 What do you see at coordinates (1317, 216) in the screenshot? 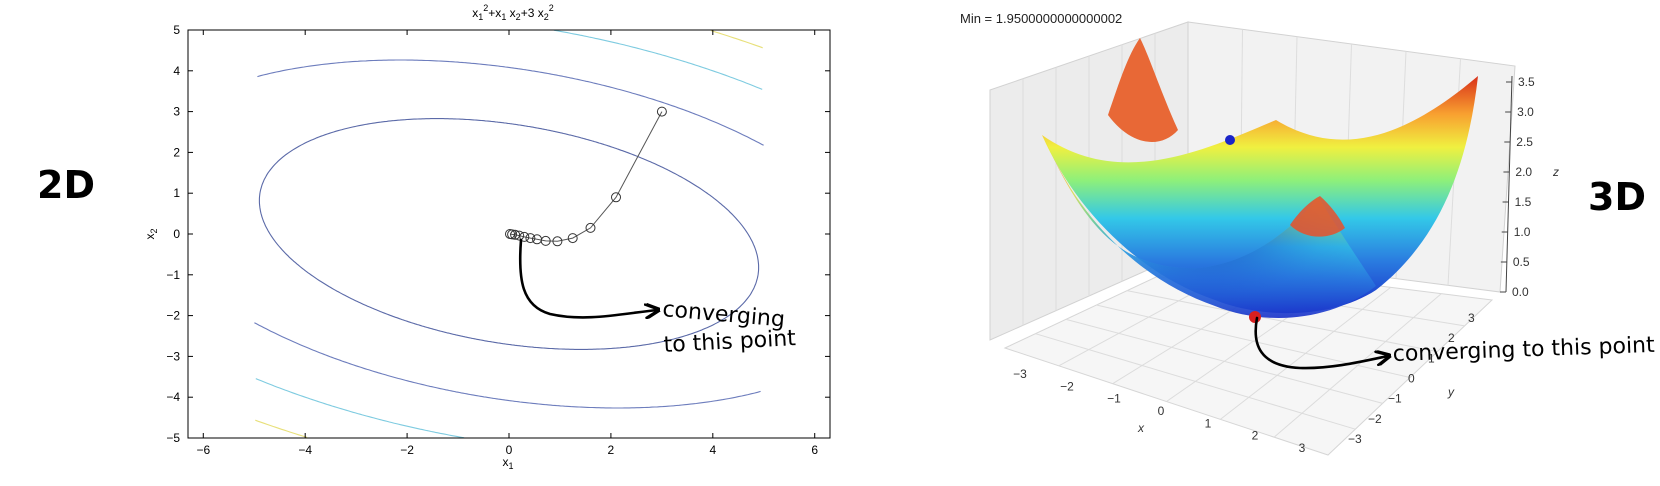
I see `surface-right-peak` at bounding box center [1317, 216].